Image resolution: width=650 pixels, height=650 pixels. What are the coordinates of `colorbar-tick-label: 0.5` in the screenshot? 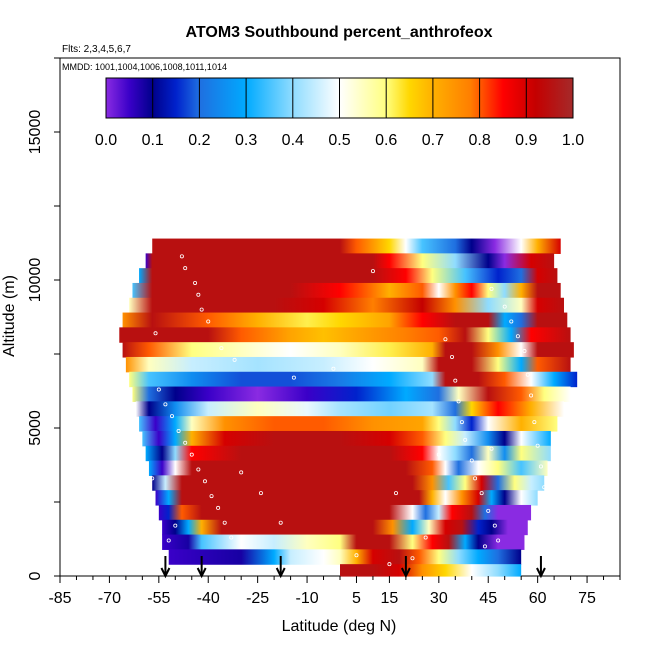 It's located at (339, 140).